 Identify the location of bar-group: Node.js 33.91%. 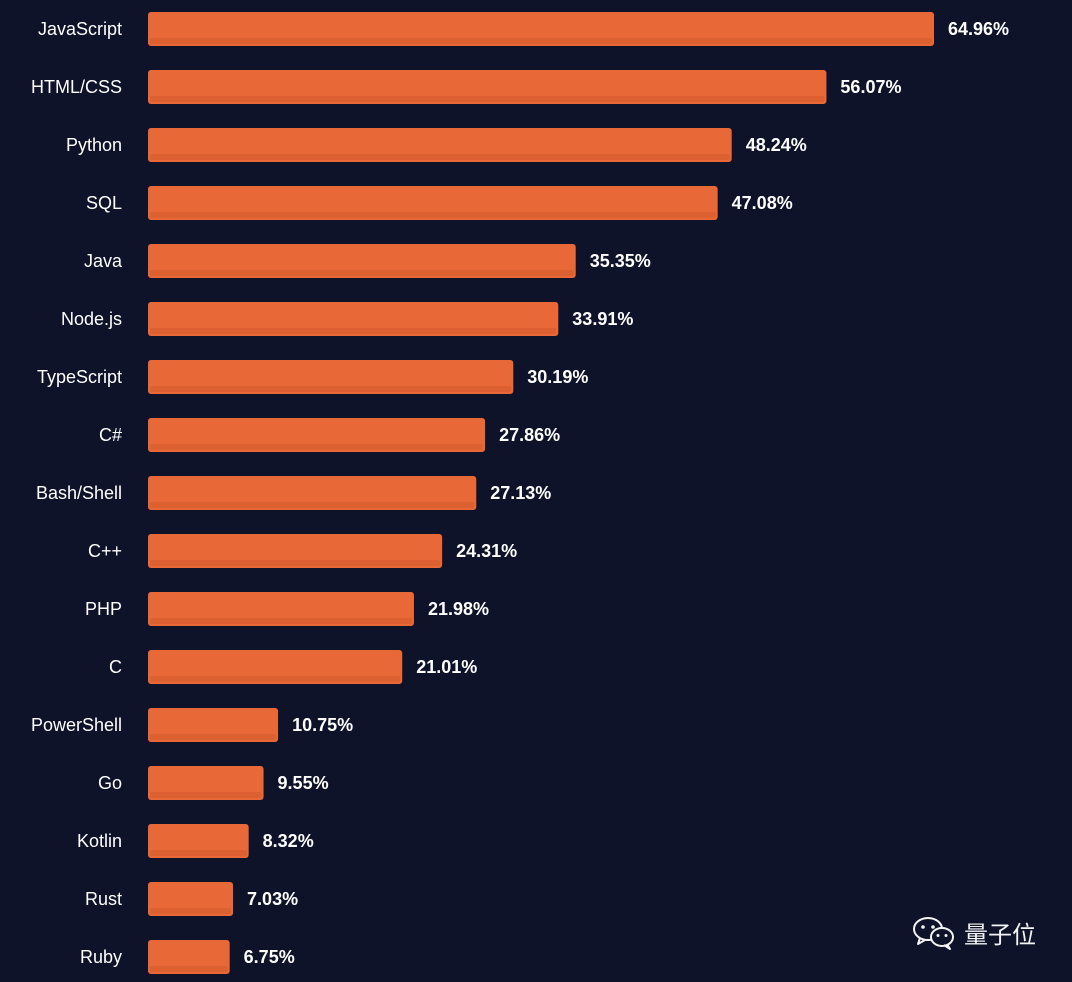
(347, 319).